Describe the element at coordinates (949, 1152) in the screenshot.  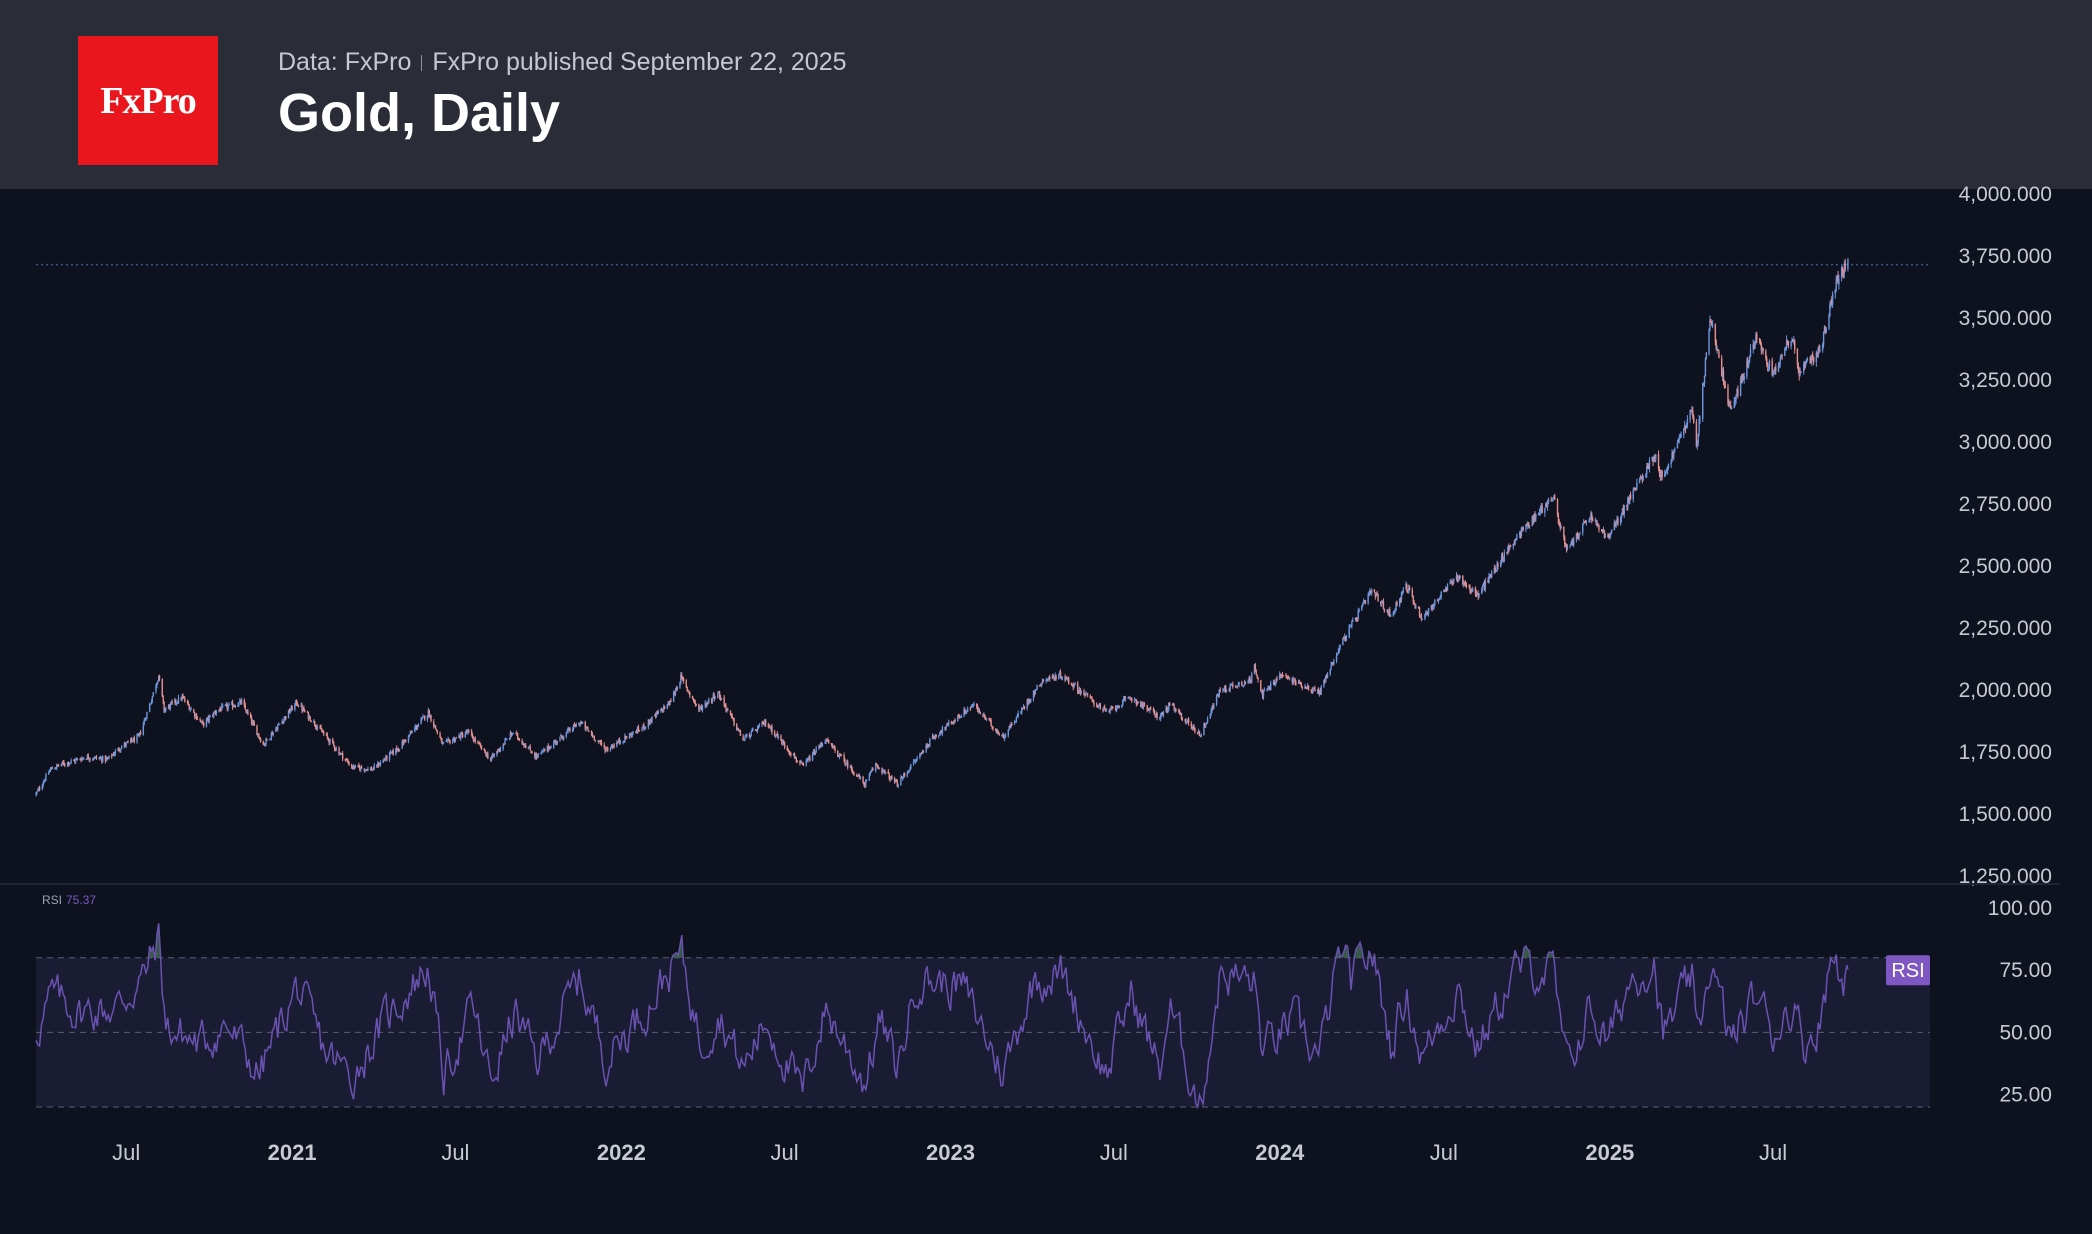
I see `x-axis: Jul 2021 Jul 2022 Jul 2023 Jul 2024 Jul 2025 Jul` at that location.